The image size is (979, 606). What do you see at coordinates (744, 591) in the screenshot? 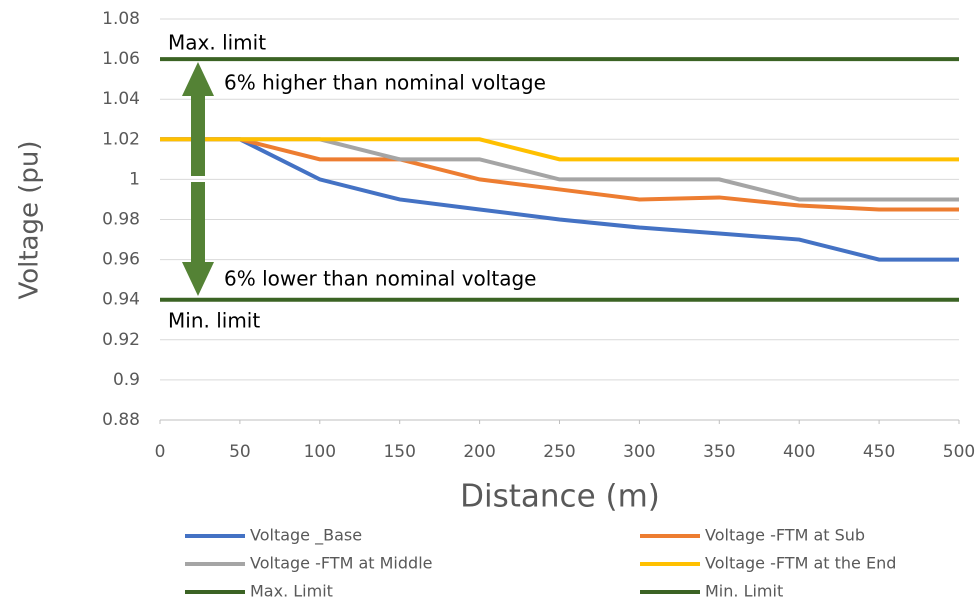
I see `legend-label: Min. Limit` at bounding box center [744, 591].